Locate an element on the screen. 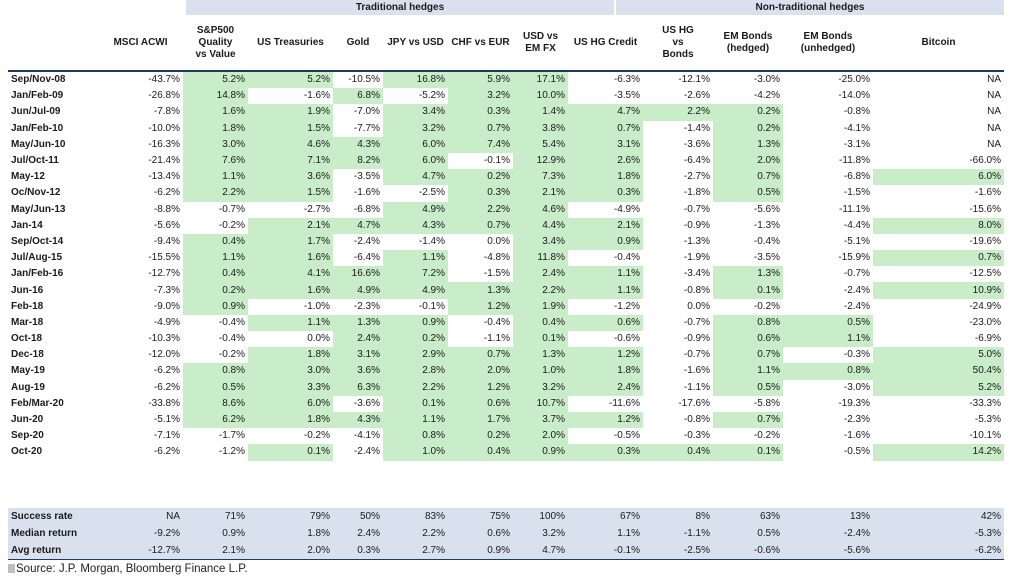 The height and width of the screenshot is (578, 1024). table-cell: 0.8% is located at coordinates (748, 322).